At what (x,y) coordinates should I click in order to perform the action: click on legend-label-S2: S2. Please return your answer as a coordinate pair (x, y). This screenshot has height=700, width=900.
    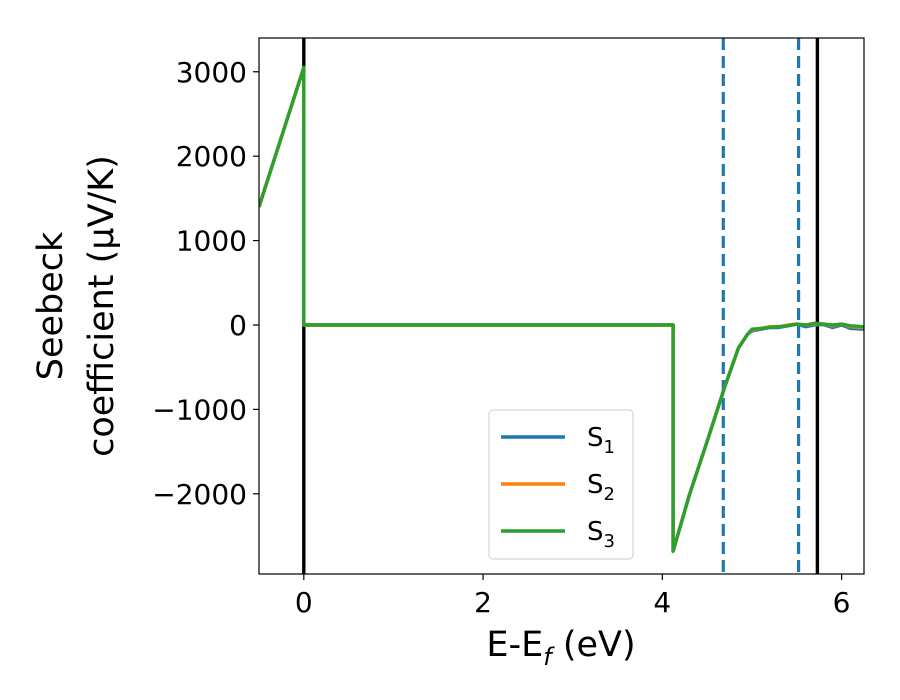
    Looking at the image, I should click on (601, 487).